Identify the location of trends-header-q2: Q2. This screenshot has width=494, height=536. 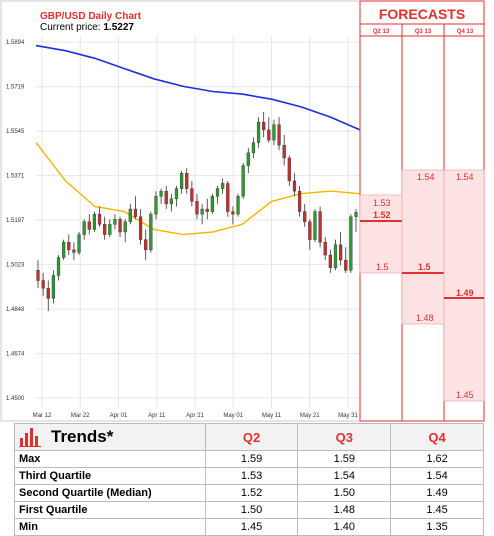
(251, 437).